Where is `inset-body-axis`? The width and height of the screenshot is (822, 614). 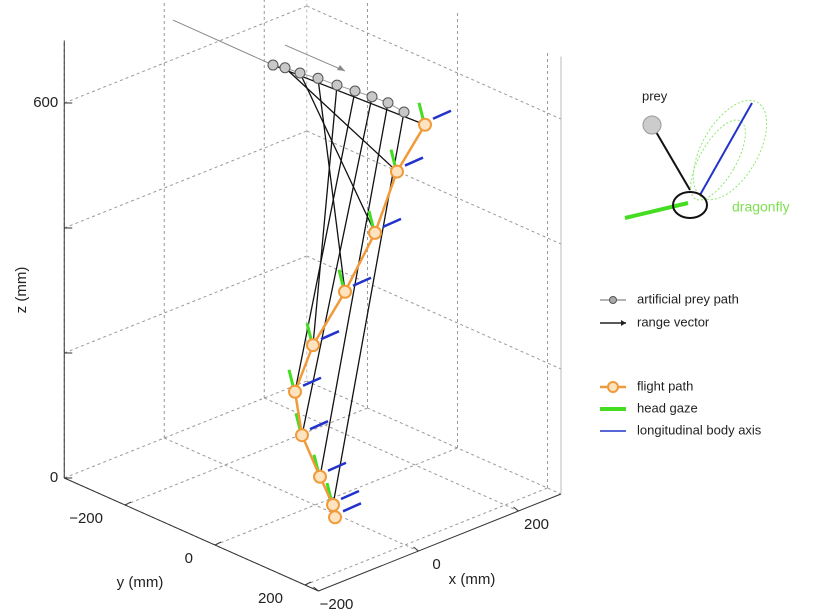 inset-body-axis is located at coordinates (726, 149).